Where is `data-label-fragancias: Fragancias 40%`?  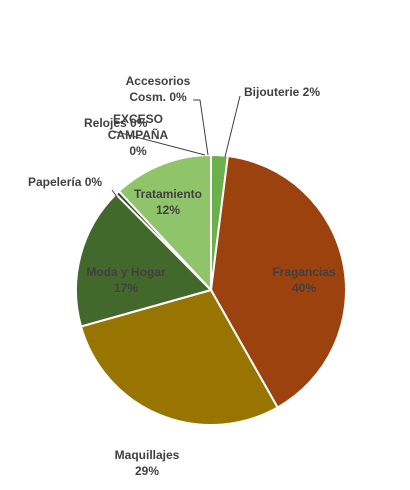
data-label-fragancias: Fragancias 40% is located at coordinates (304, 280).